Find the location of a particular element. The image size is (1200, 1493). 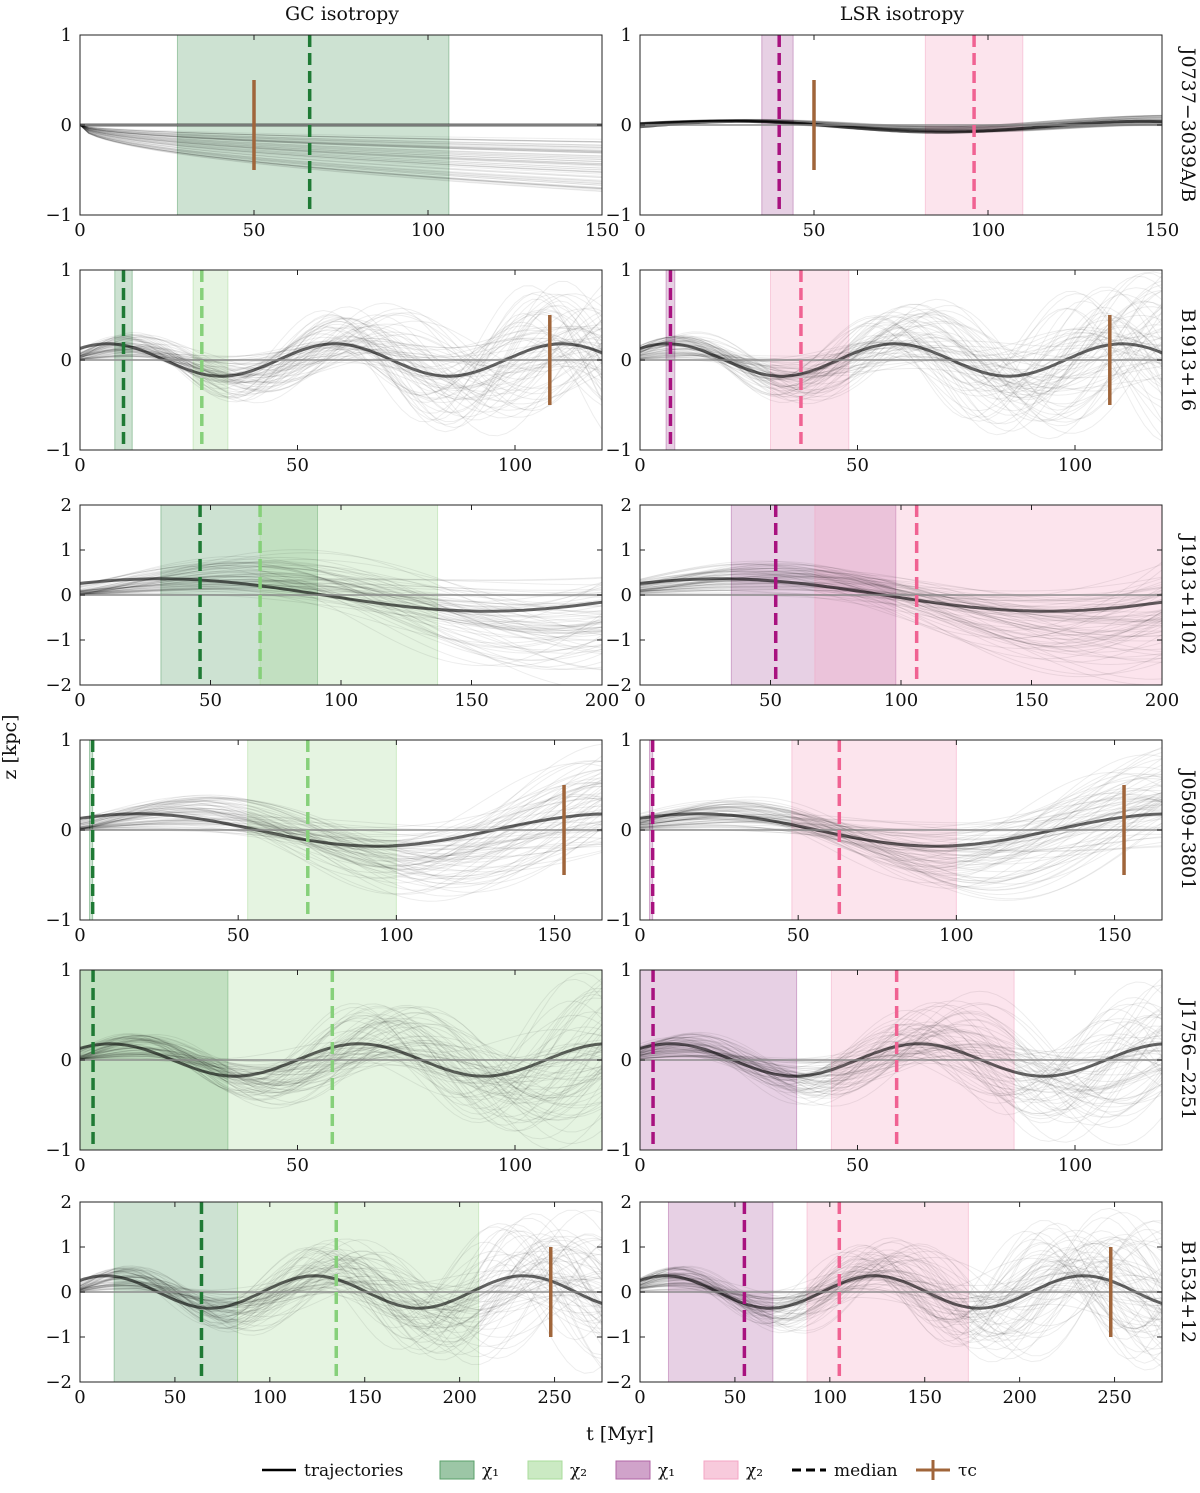

panel-b1534-12-lsr: 0 50 100 150 200 250 −2 −1 0 1 2 B1534+12 is located at coordinates (902, 1300).